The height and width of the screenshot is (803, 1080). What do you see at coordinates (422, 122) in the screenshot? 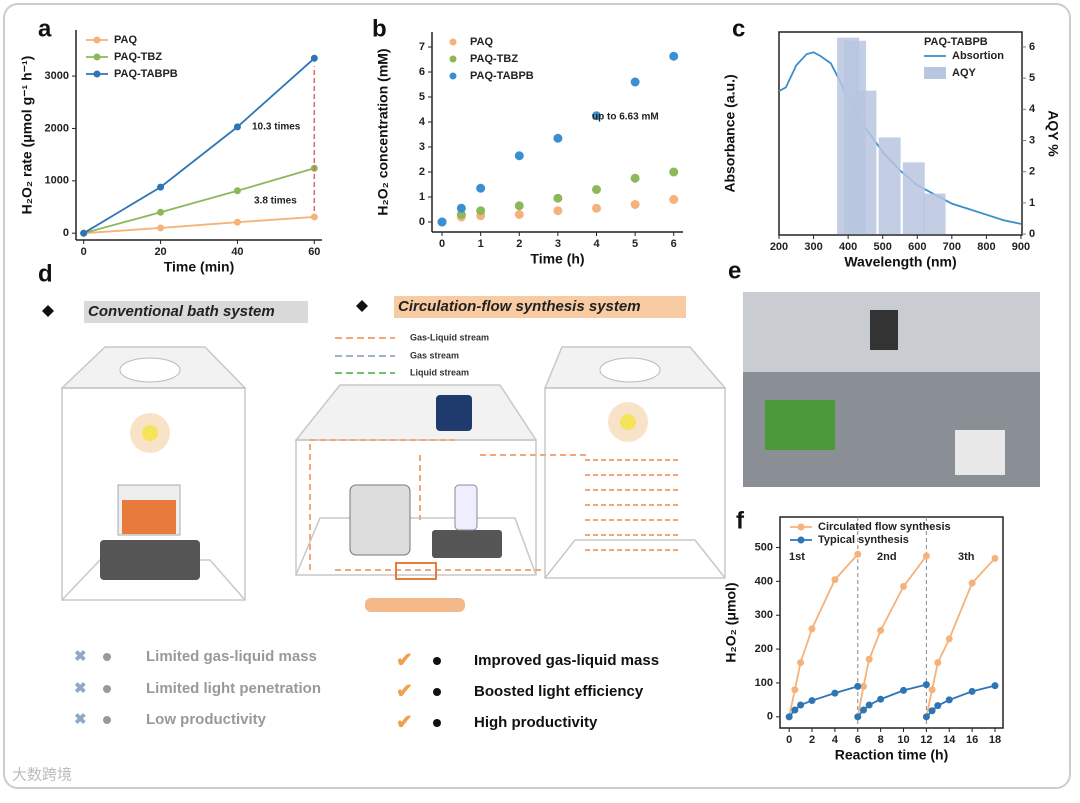
I see `y-tick-label: 4` at bounding box center [422, 122].